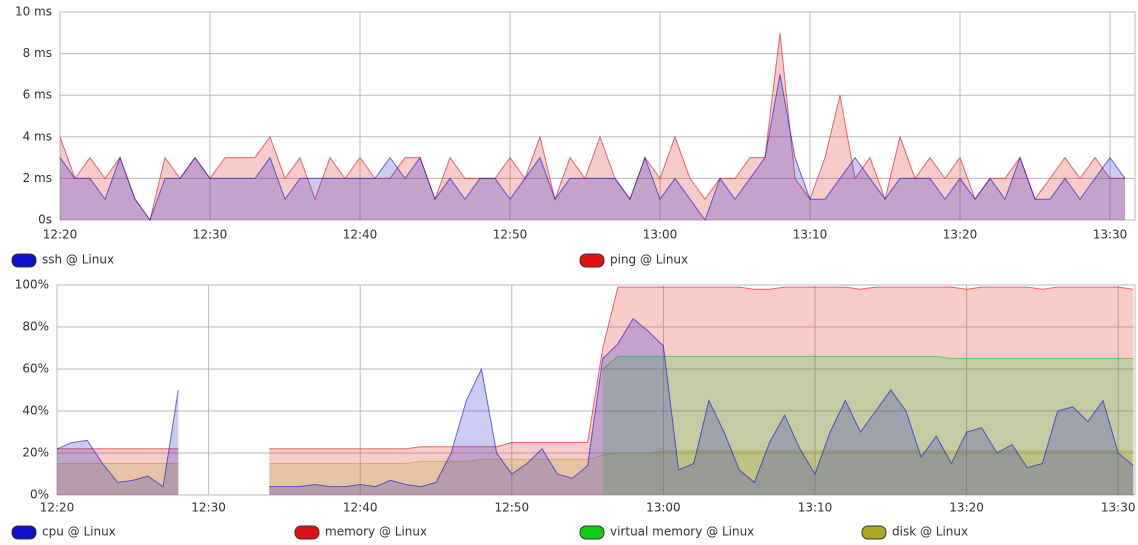 The height and width of the screenshot is (545, 1138). What do you see at coordinates (45, 220) in the screenshot?
I see `y-tick-label: 0s` at bounding box center [45, 220].